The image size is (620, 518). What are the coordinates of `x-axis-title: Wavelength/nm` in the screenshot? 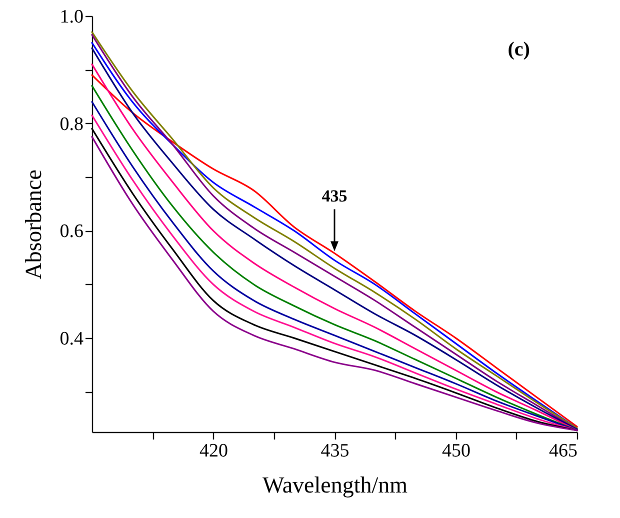 It's located at (335, 485).